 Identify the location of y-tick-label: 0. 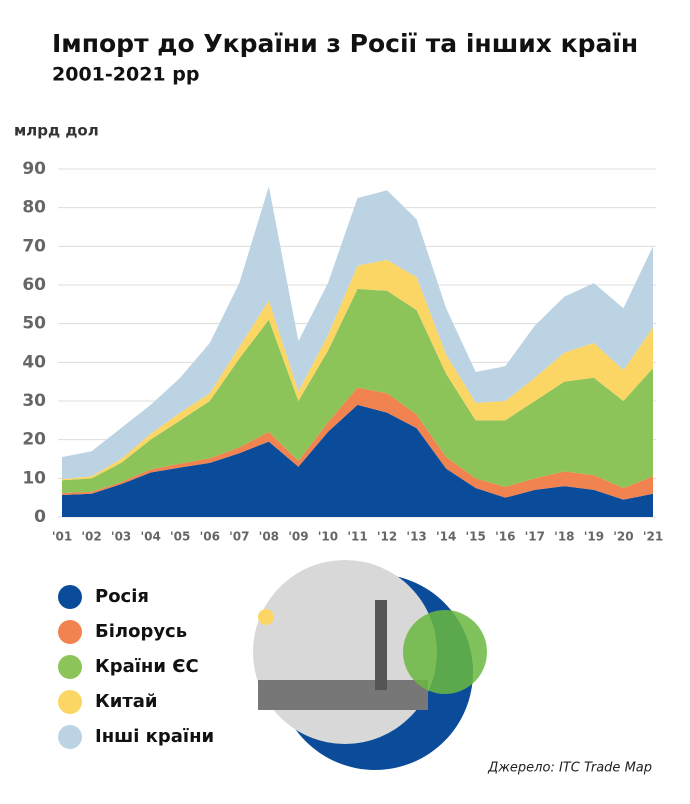
(40, 517).